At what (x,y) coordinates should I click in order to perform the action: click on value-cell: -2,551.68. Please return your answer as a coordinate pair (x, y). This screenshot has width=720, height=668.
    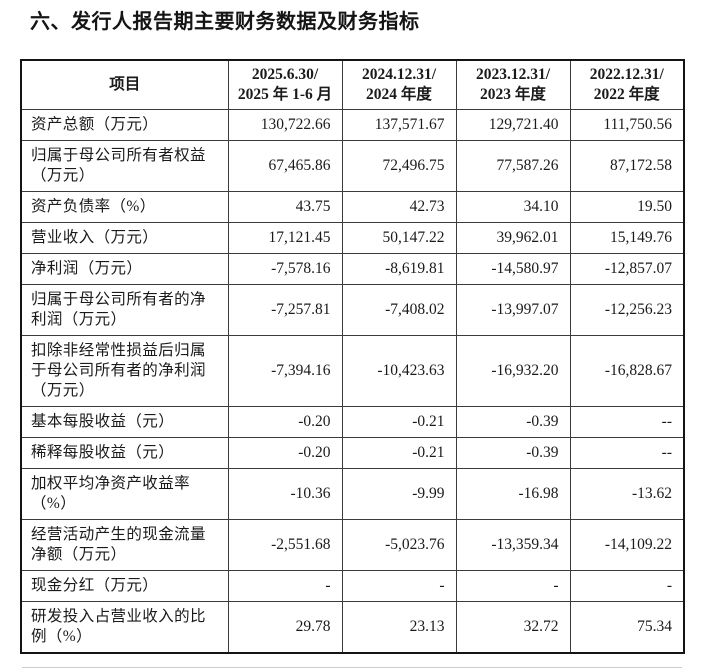
    Looking at the image, I should click on (285, 545).